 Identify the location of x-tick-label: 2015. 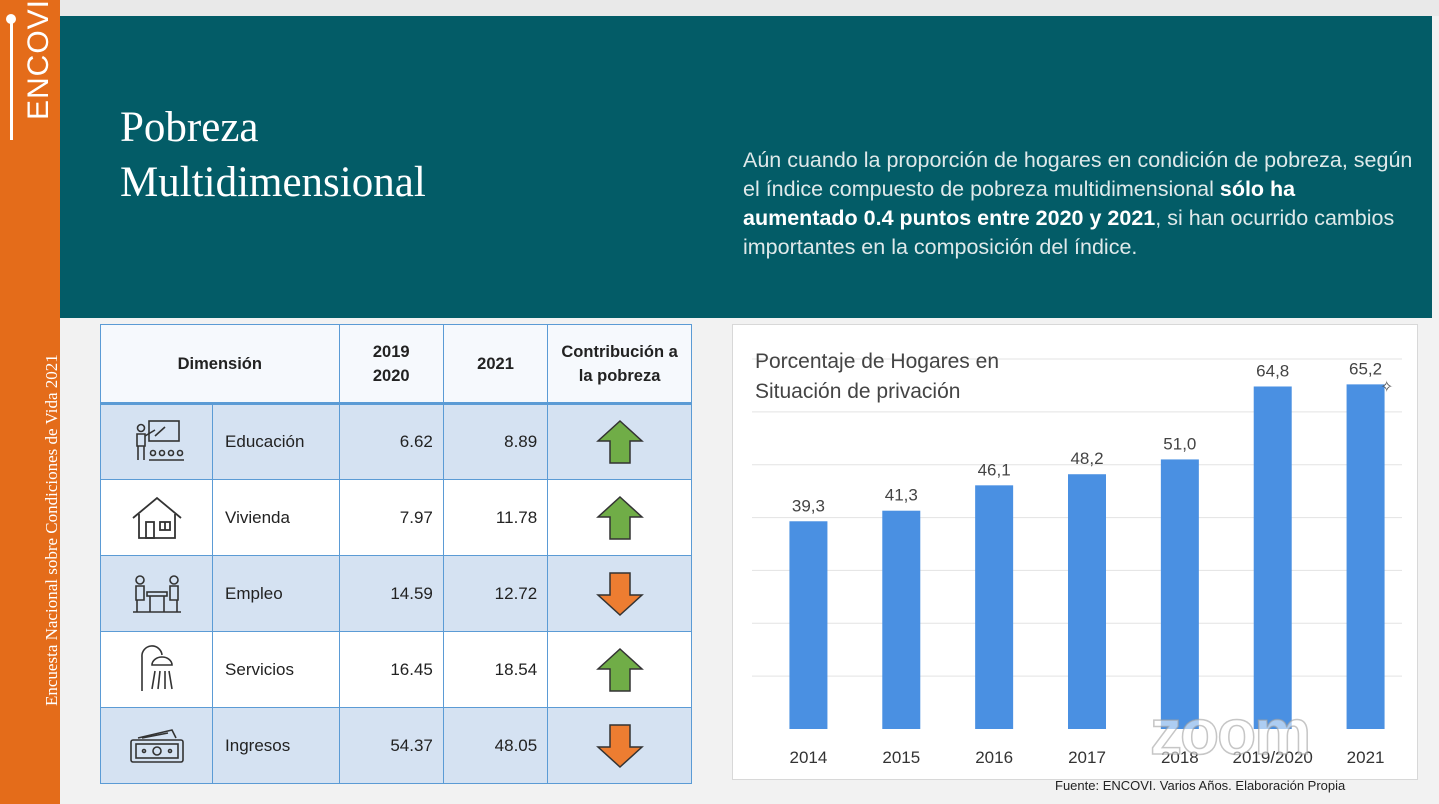
(901, 757).